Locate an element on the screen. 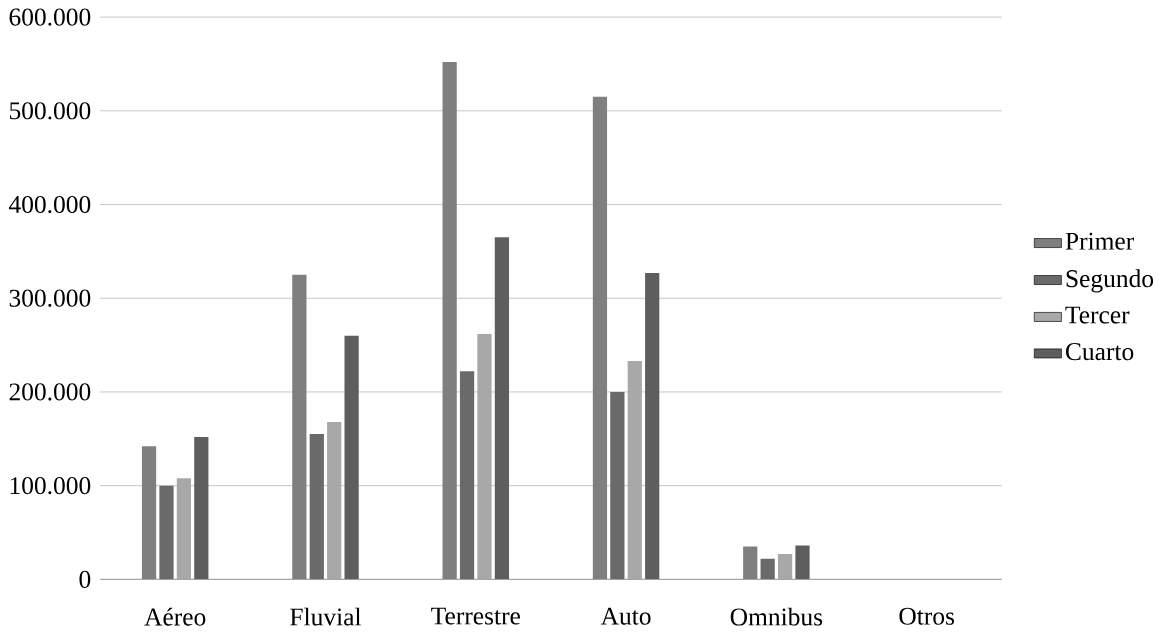 The image size is (1162, 634). y-tick-label: 500.000 is located at coordinates (50, 111).